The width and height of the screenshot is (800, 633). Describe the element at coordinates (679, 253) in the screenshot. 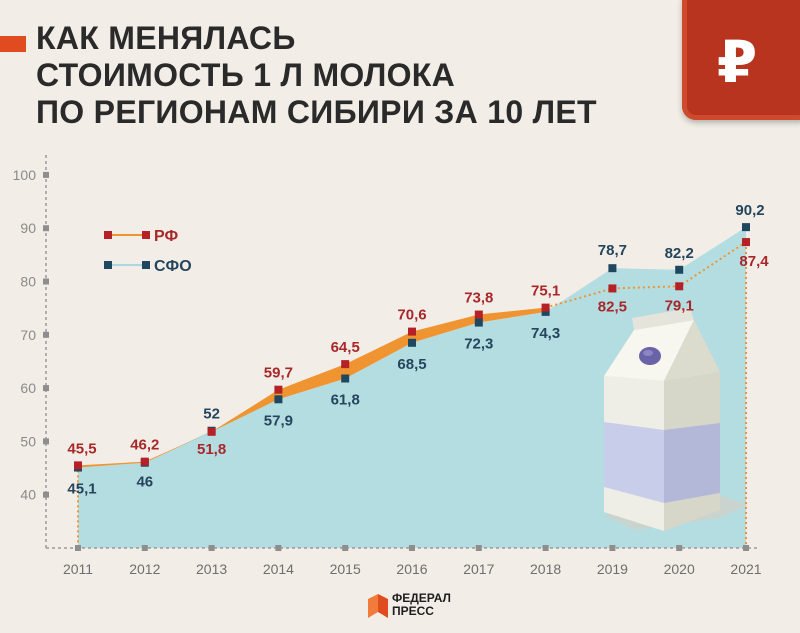

I see `sfo-data-label: 82,2` at that location.